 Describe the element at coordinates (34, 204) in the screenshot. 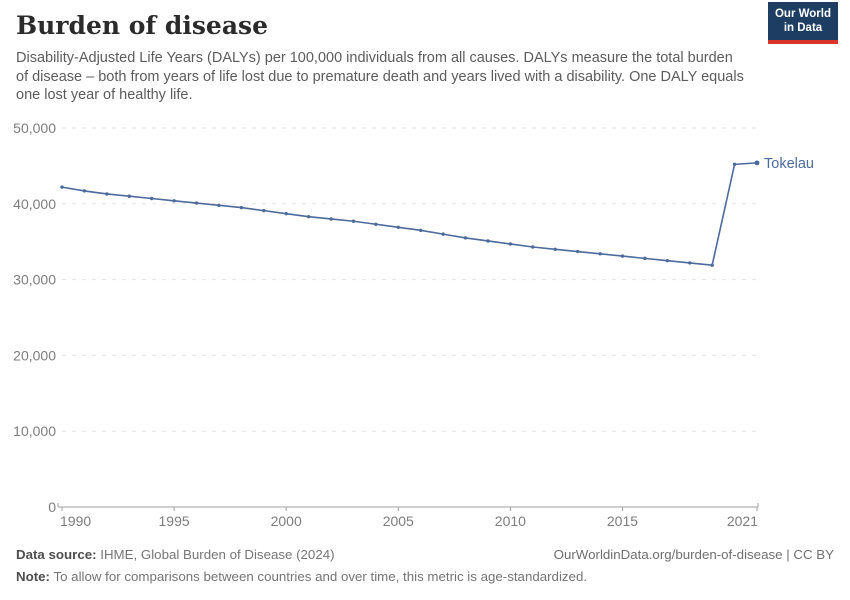

I see `y-tick-label: 40,000` at that location.